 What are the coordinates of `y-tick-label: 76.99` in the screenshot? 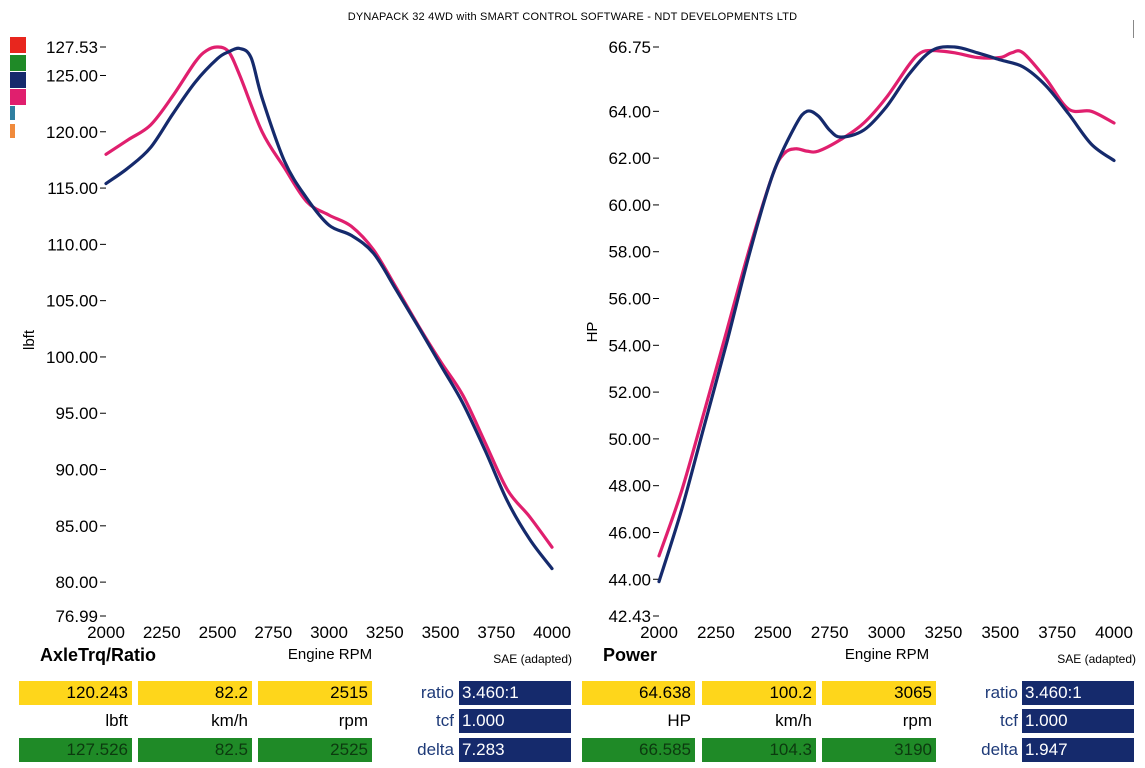 It's located at (76, 616).